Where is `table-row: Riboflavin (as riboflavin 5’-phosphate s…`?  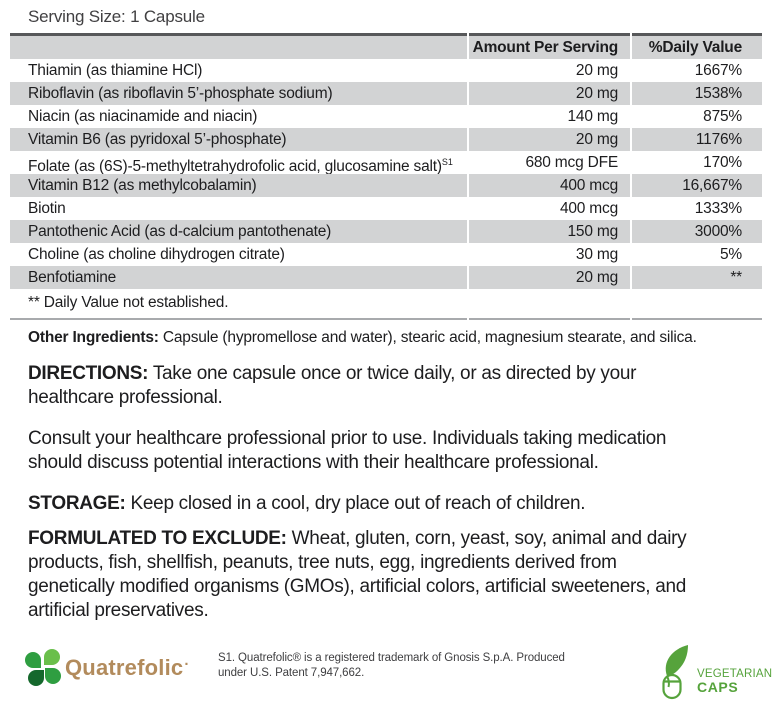 table-row: Riboflavin (as riboflavin 5’-phosphate s… is located at coordinates (386, 93).